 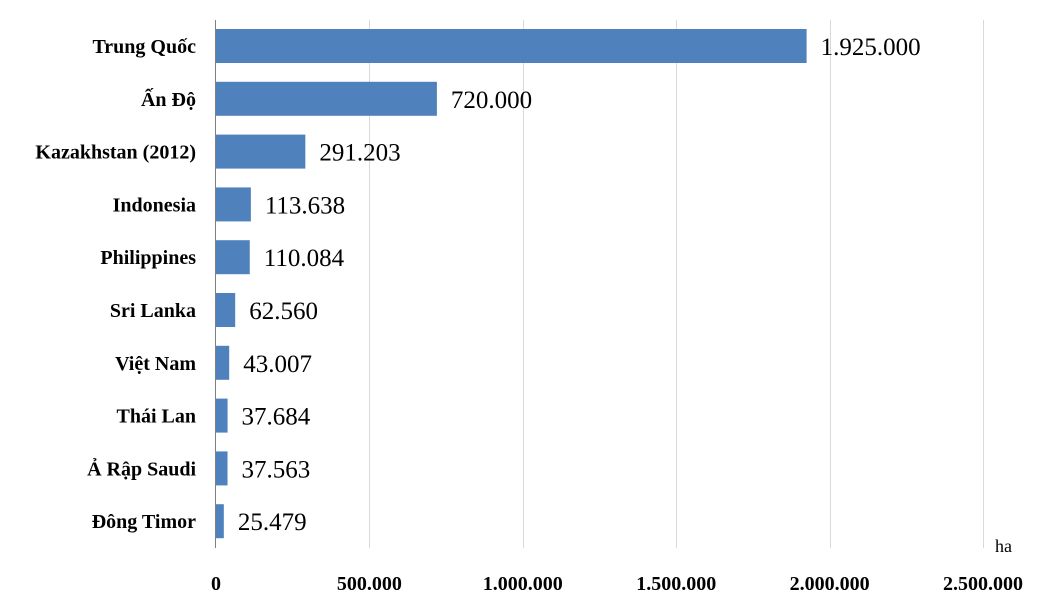 What do you see at coordinates (277, 364) in the screenshot?
I see `data-label: 43.007` at bounding box center [277, 364].